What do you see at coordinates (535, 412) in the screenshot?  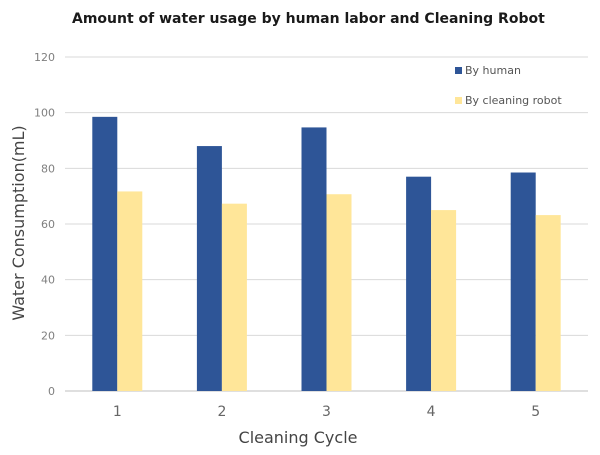 I see `x-tick-label: 5` at bounding box center [535, 412].